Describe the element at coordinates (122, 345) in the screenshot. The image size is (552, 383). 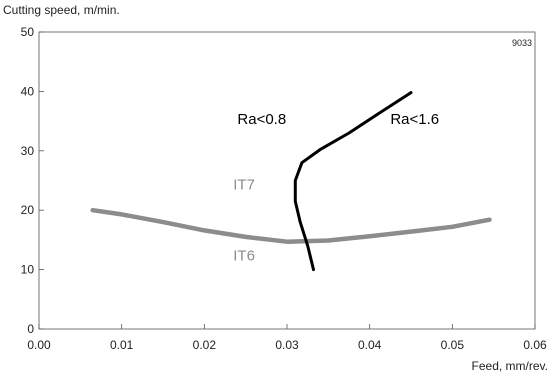
I see `x-tick-label: 0.01` at that location.